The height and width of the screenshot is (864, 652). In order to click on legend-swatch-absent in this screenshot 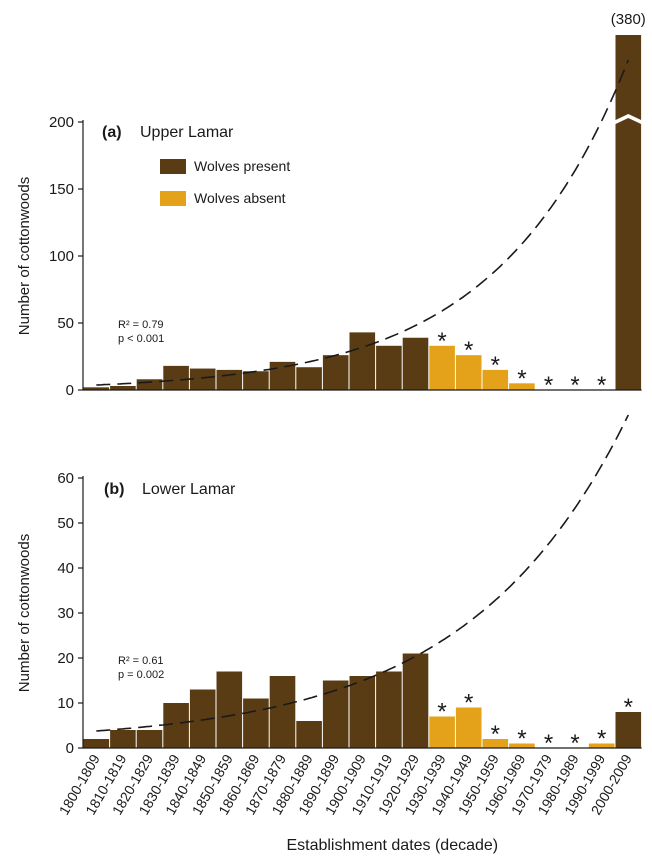, I will do `click(173, 198)`.